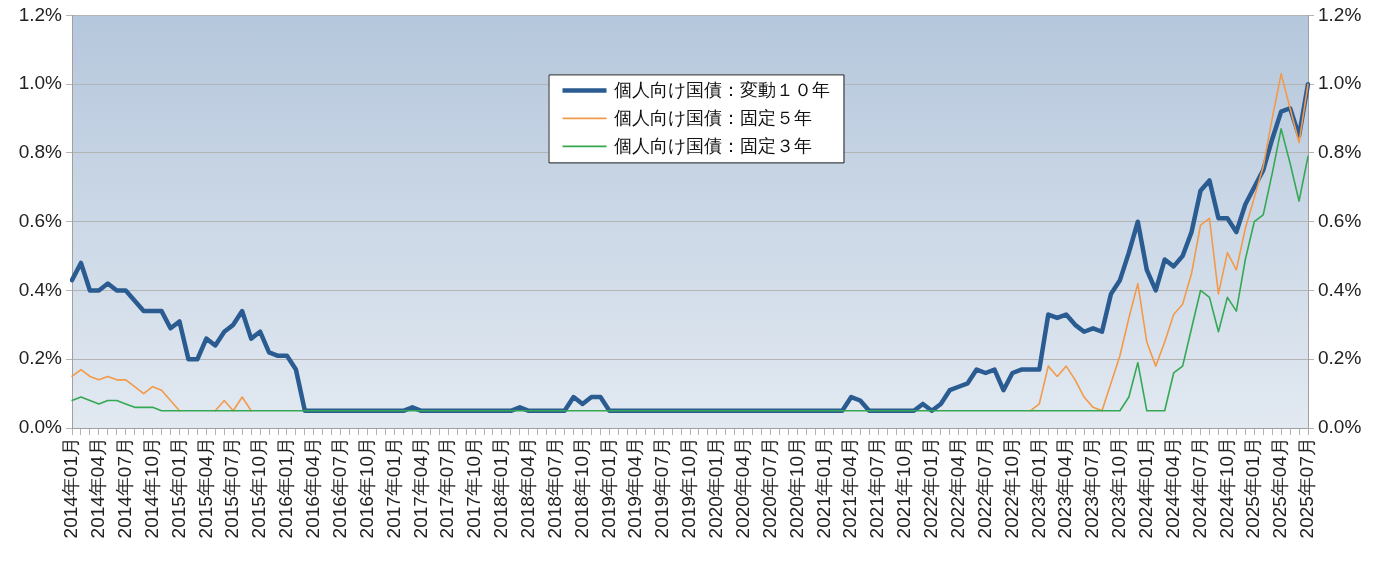  What do you see at coordinates (721, 90) in the screenshot?
I see `legend-label: 個人向け国債：変動１０年` at bounding box center [721, 90].